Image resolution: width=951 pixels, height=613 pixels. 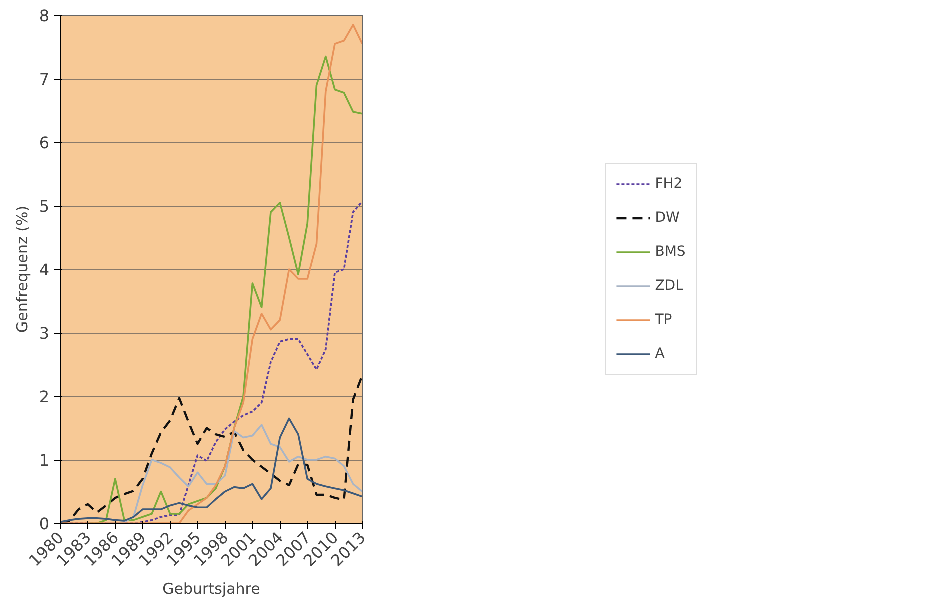 I want to click on y-tick-label: 4, so click(x=44, y=270).